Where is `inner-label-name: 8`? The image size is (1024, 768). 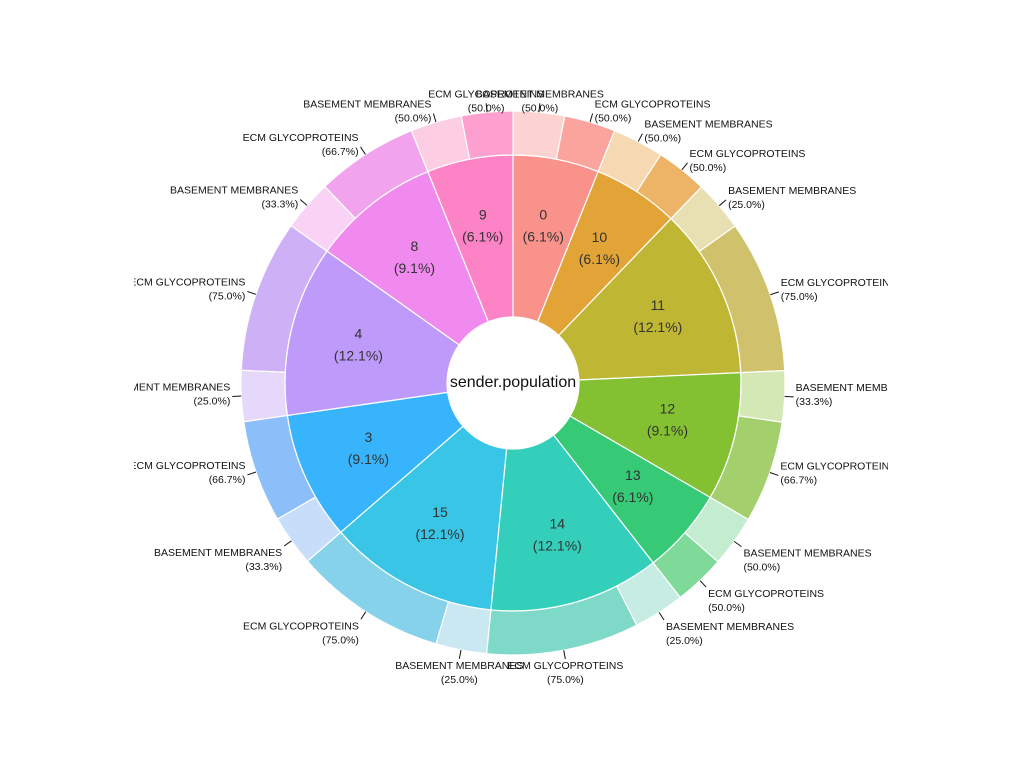
inner-label-name: 8 is located at coordinates (415, 246).